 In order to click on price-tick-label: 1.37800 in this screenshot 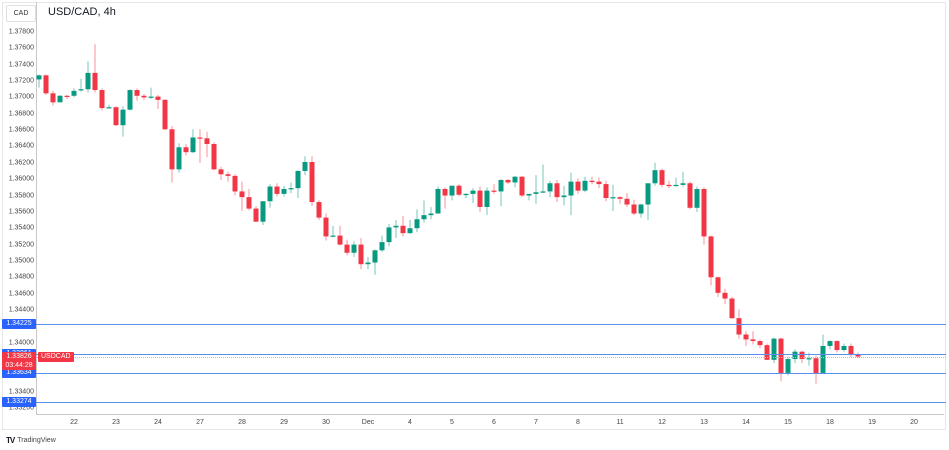, I will do `click(21, 32)`.